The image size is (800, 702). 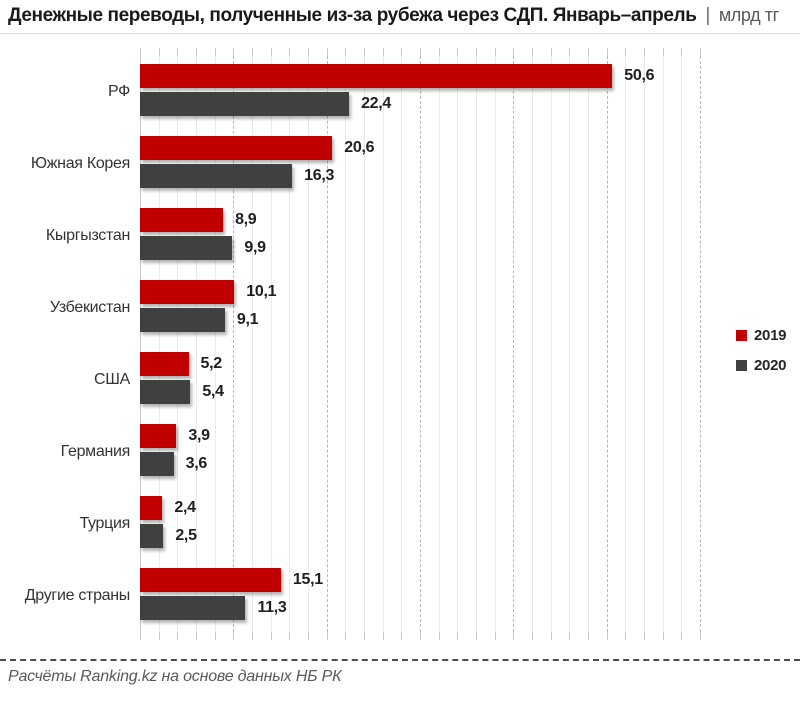 I want to click on value-label-2020: 9,1, so click(x=247, y=319).